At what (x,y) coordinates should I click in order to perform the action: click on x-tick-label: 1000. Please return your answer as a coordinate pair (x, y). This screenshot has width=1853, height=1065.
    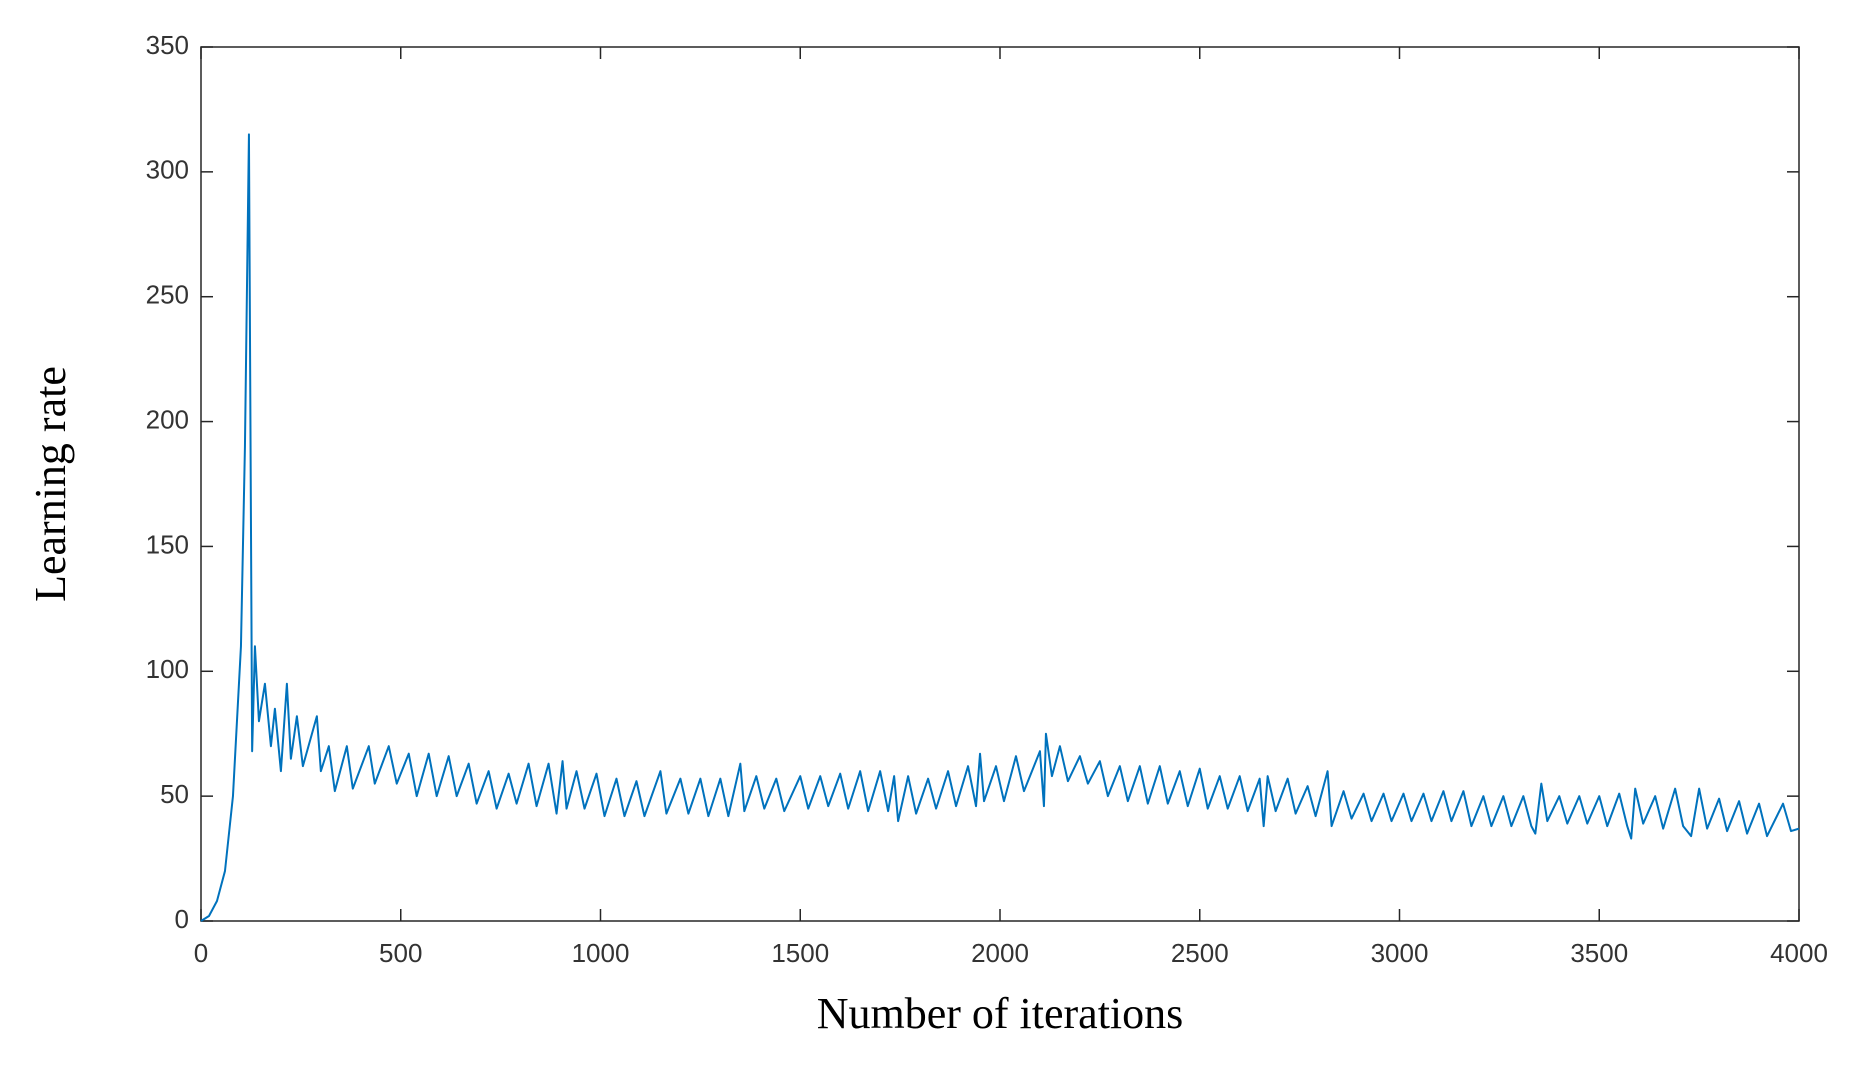
    Looking at the image, I should click on (601, 953).